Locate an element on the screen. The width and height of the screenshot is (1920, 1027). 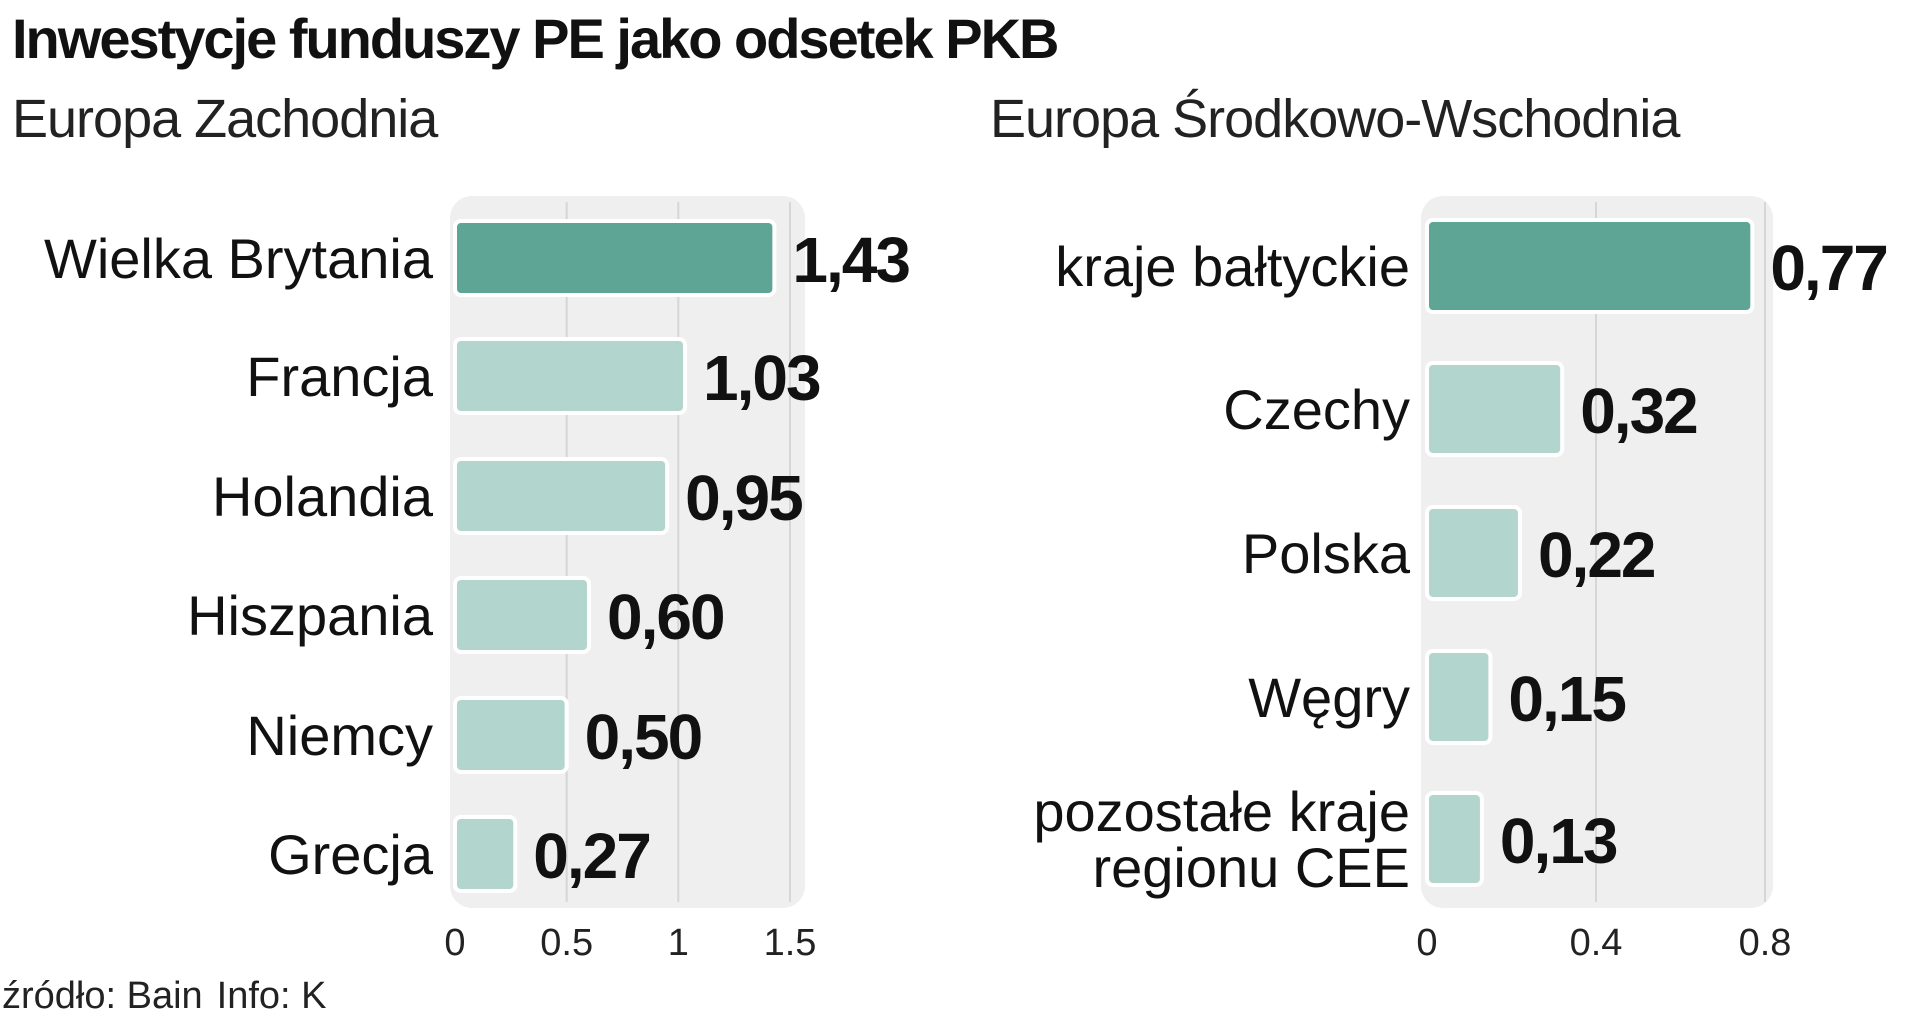
right-category-label: Polska is located at coordinates (1326, 553).